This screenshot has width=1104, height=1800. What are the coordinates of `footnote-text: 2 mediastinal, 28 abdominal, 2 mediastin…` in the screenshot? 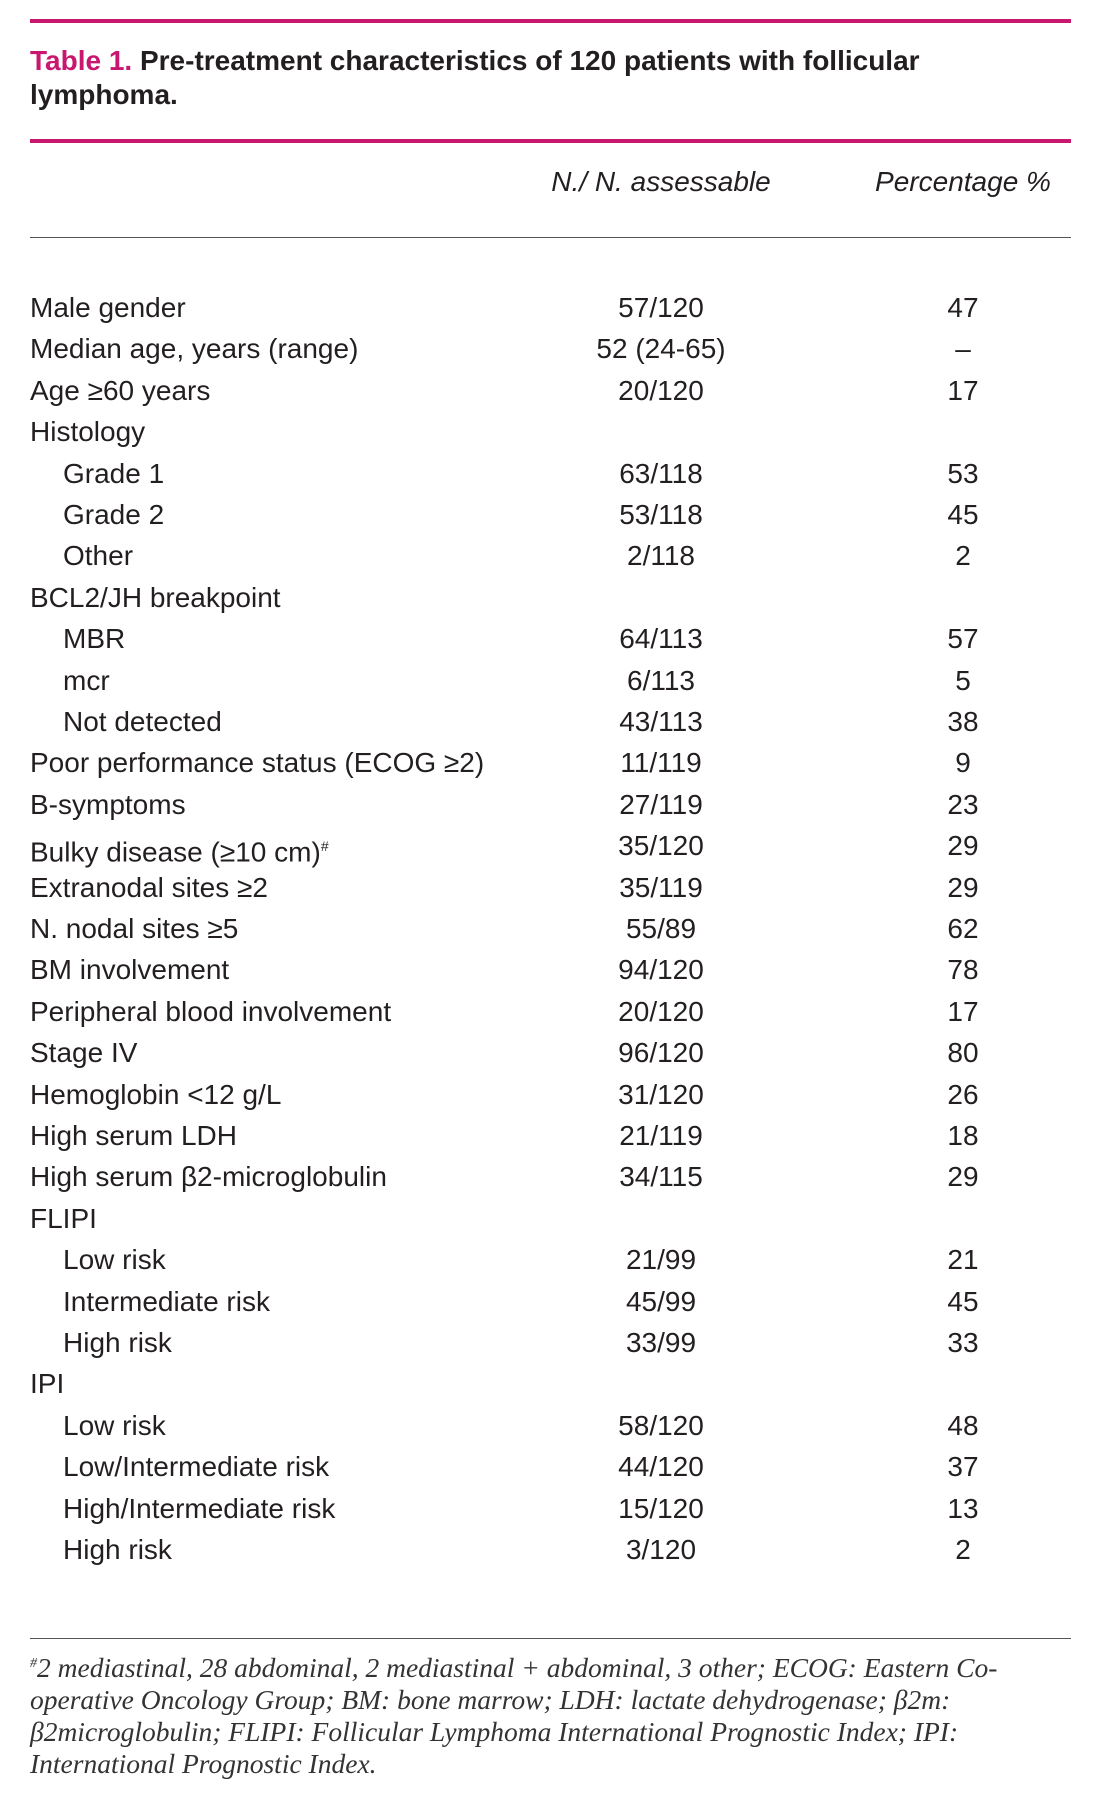 It's located at (514, 1716).